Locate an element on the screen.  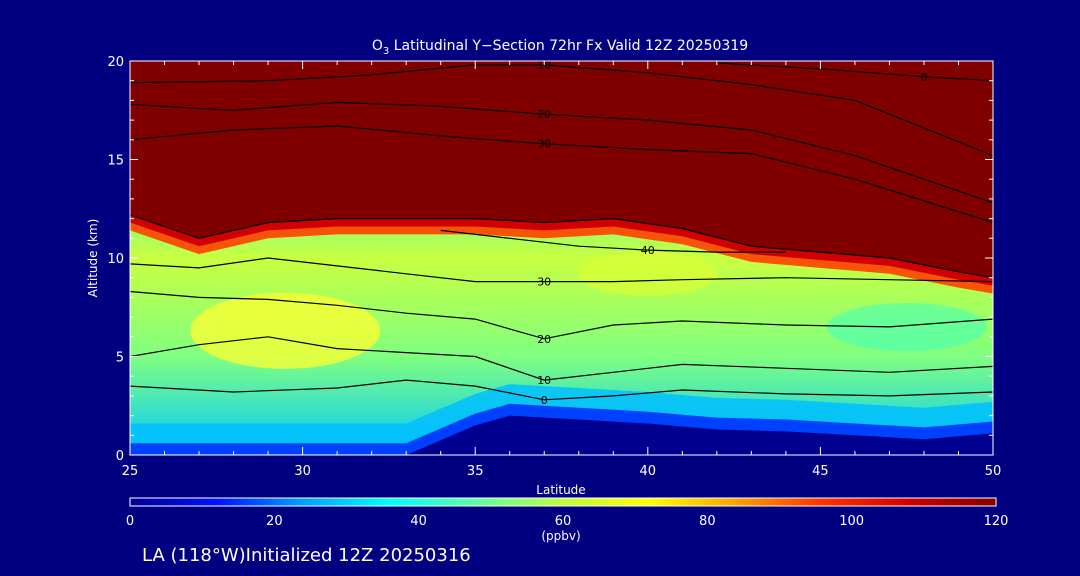
x-tick-label-4: 45 is located at coordinates (820, 471).